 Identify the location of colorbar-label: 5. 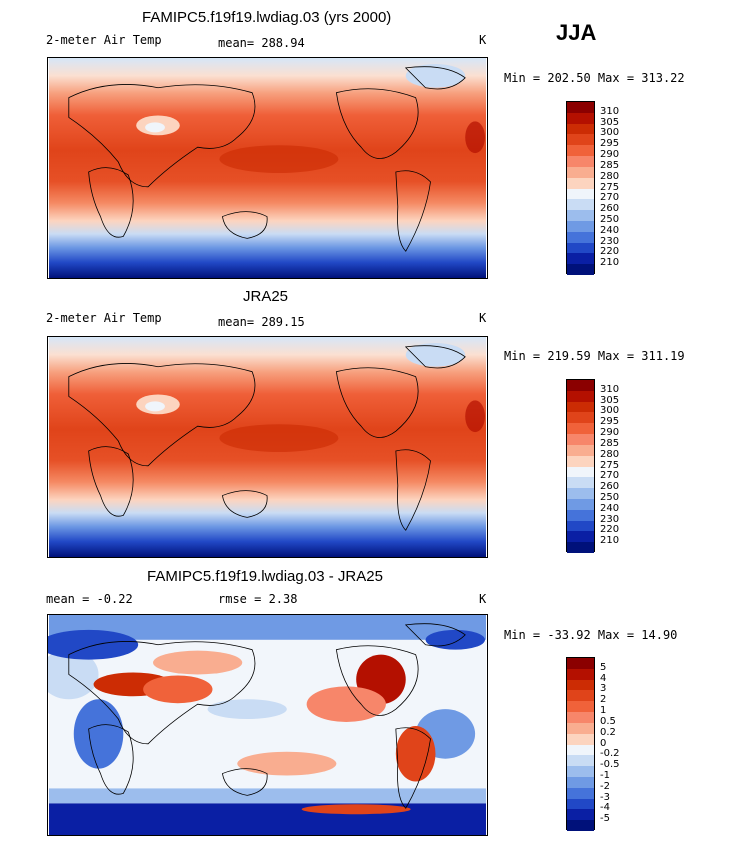
(603, 667).